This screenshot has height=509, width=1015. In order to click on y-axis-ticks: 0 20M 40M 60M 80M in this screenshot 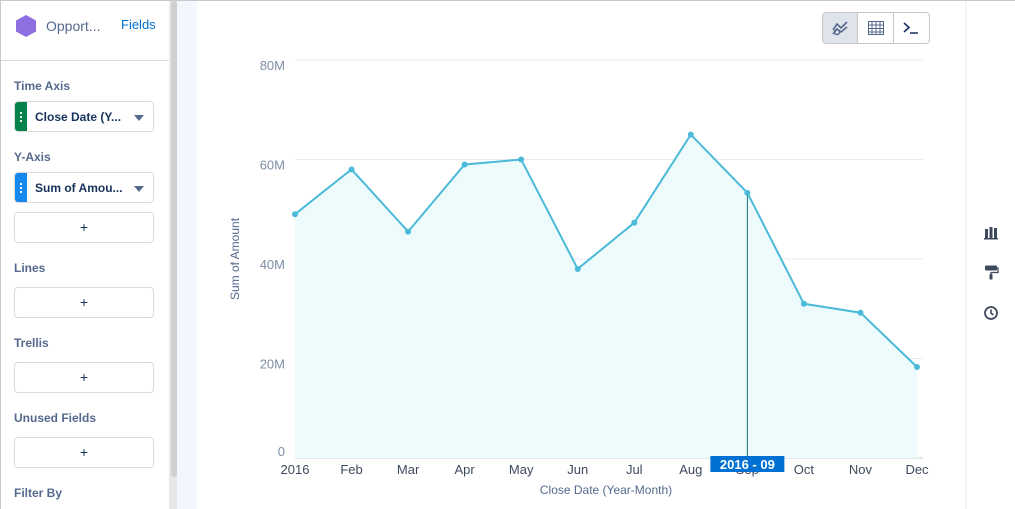, I will do `click(272, 258)`.